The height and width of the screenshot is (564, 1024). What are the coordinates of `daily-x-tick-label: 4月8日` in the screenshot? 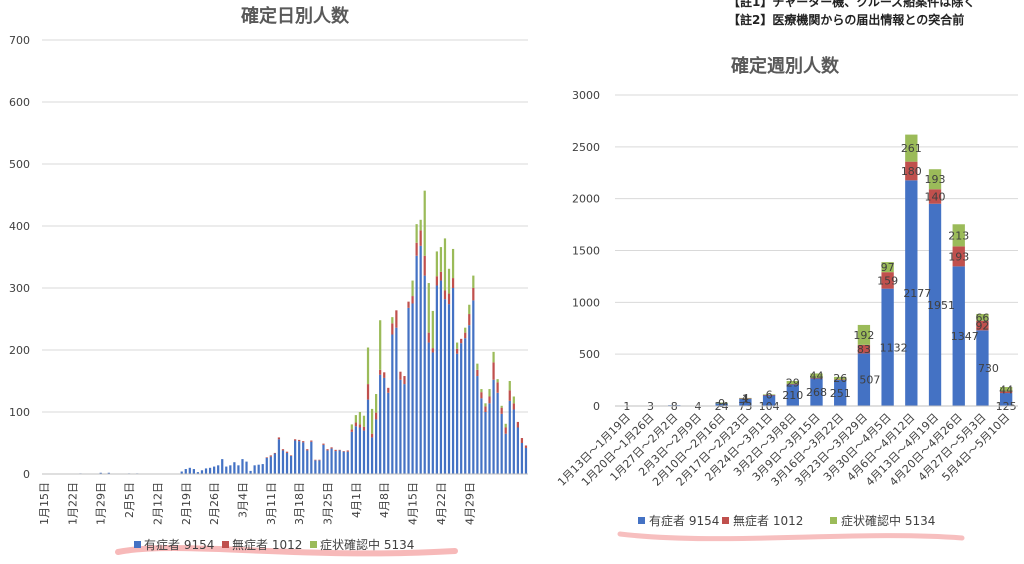 It's located at (384, 500).